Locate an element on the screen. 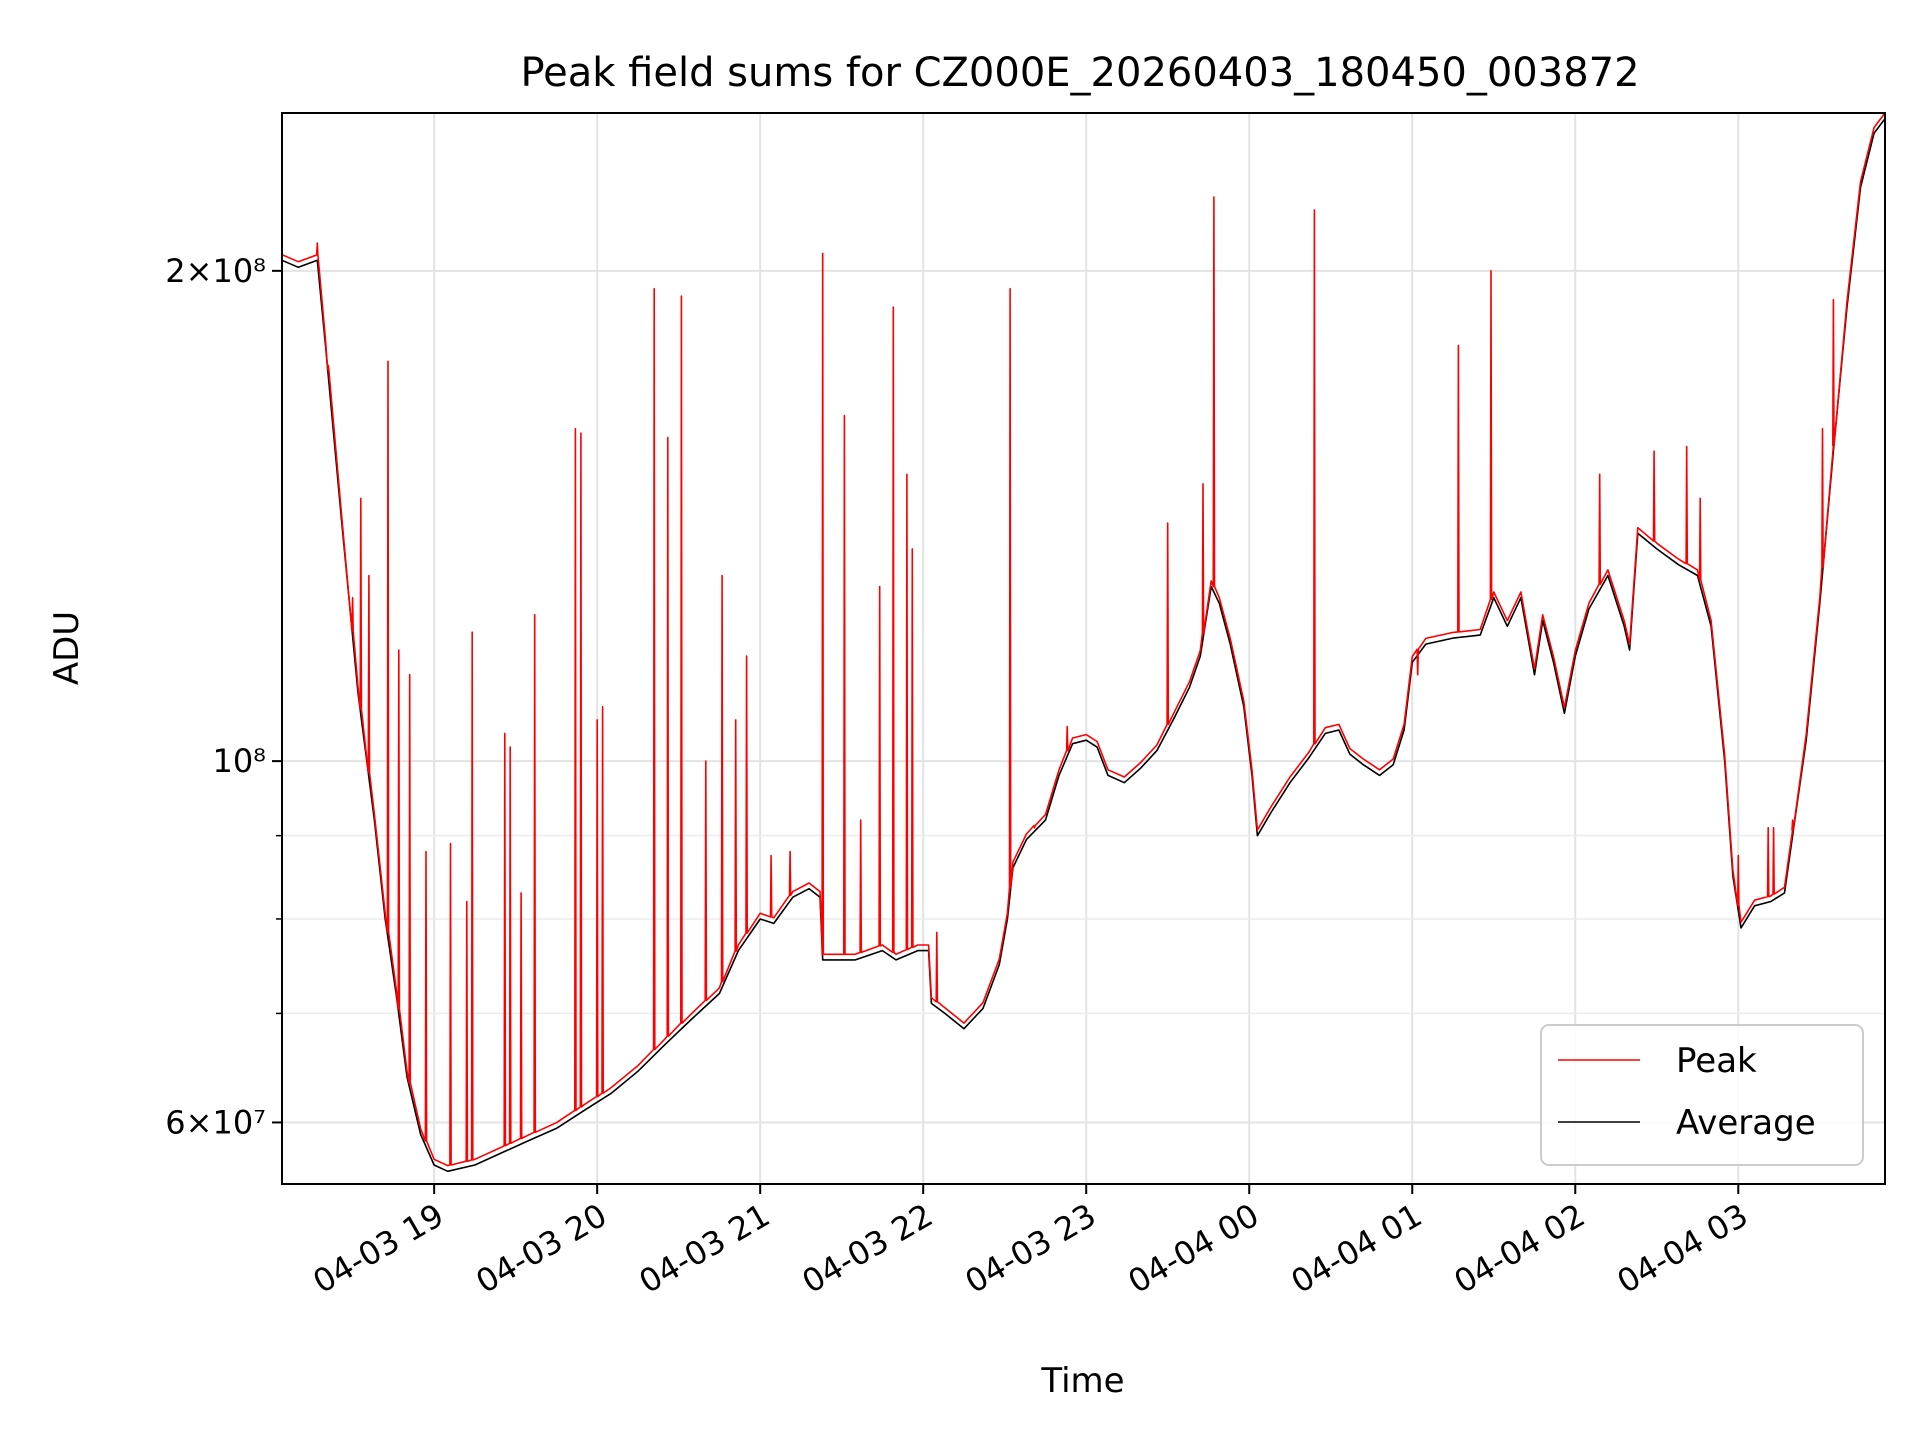  legend-average-label: Average is located at coordinates (1746, 1123).